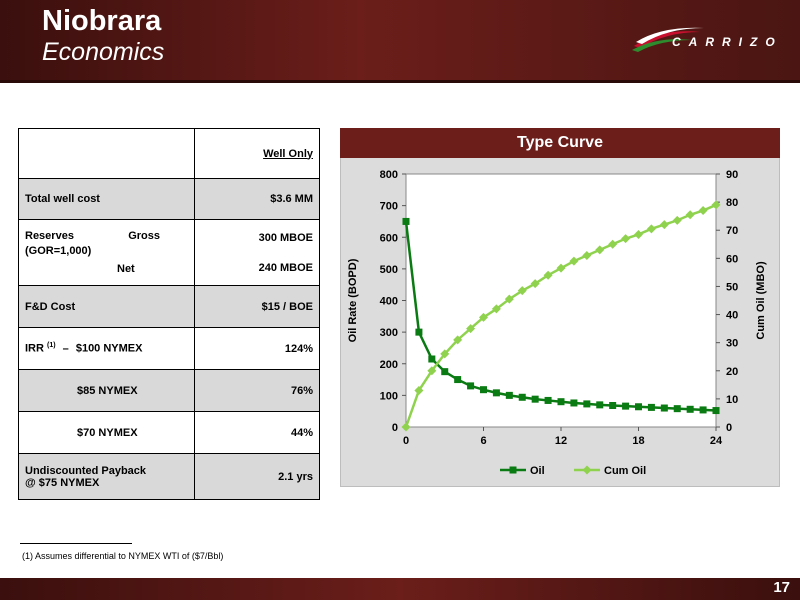  I want to click on scenario-label: $70 NYMEX, so click(107, 432).